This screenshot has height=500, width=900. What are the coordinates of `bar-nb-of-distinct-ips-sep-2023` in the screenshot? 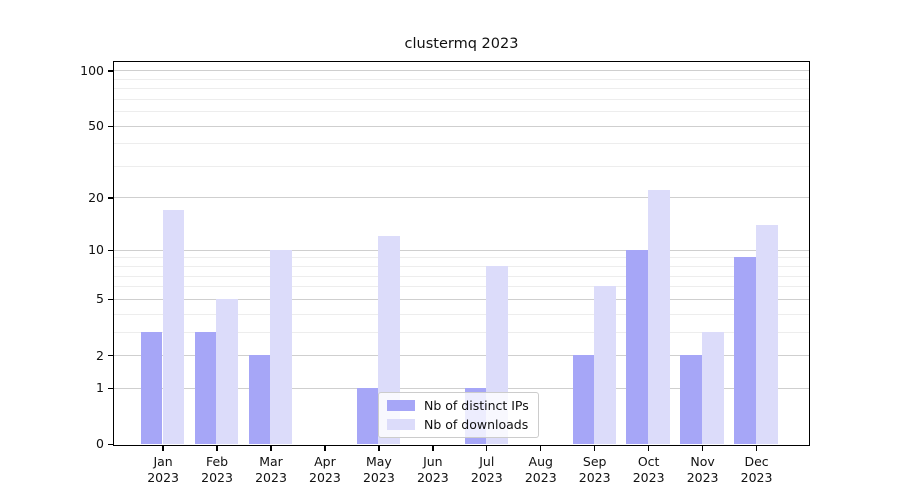 It's located at (583, 399).